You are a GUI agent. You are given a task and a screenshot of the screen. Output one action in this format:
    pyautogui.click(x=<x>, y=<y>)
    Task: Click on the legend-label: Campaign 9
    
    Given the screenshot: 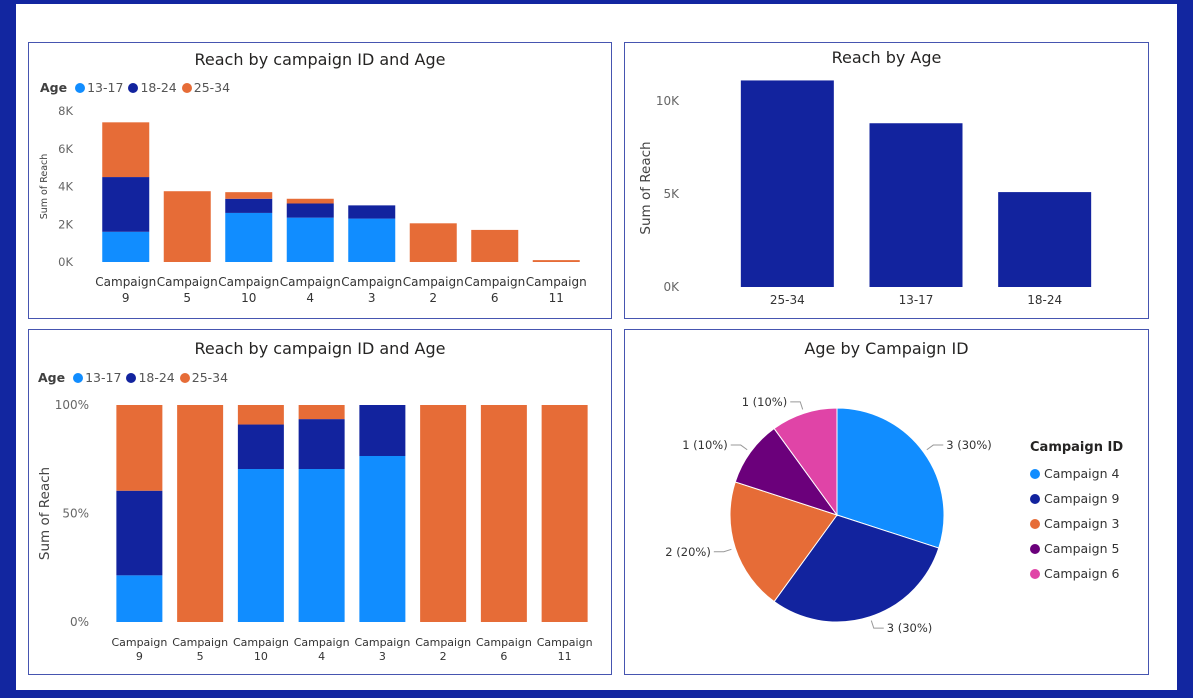 What is the action you would take?
    pyautogui.click(x=1082, y=498)
    